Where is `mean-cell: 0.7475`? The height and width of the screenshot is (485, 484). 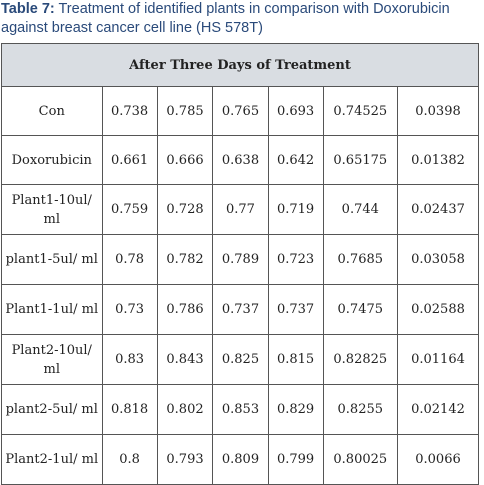
mean-cell: 0.7475 is located at coordinates (360, 309).